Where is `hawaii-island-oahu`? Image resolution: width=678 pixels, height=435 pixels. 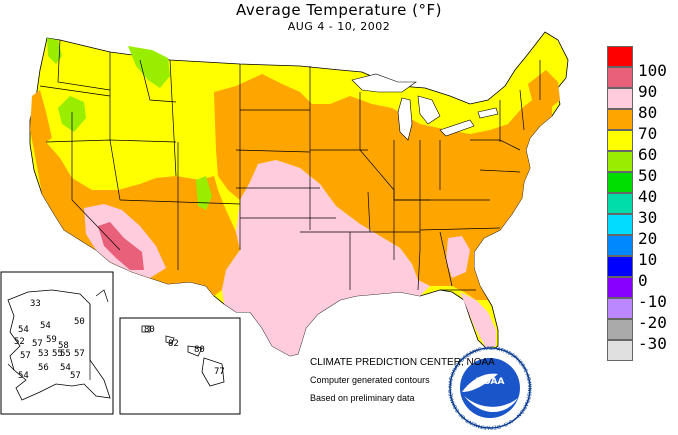 hawaii-island-oahu is located at coordinates (170, 340).